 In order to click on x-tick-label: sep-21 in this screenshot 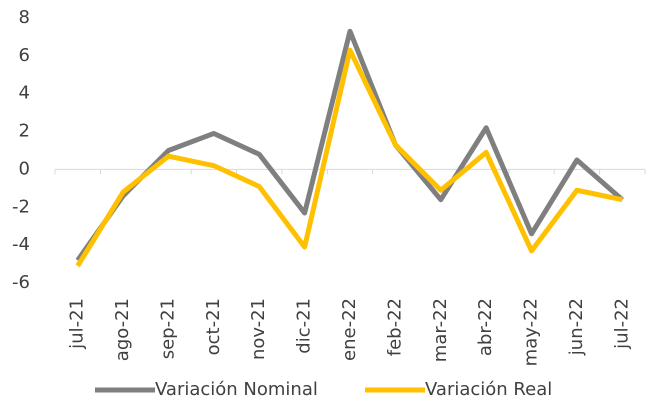, I will do `click(167, 328)`.